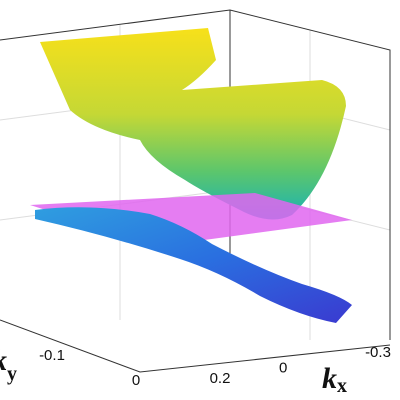 This screenshot has height=400, width=400. Describe the element at coordinates (378, 352) in the screenshot. I see `x-tick-label: -0.3` at that location.